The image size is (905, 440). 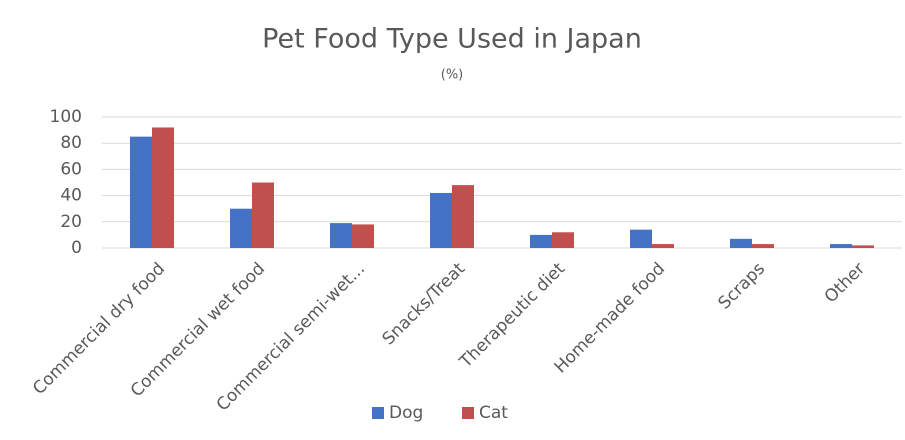 I want to click on y-tick-label: 100, so click(x=66, y=117).